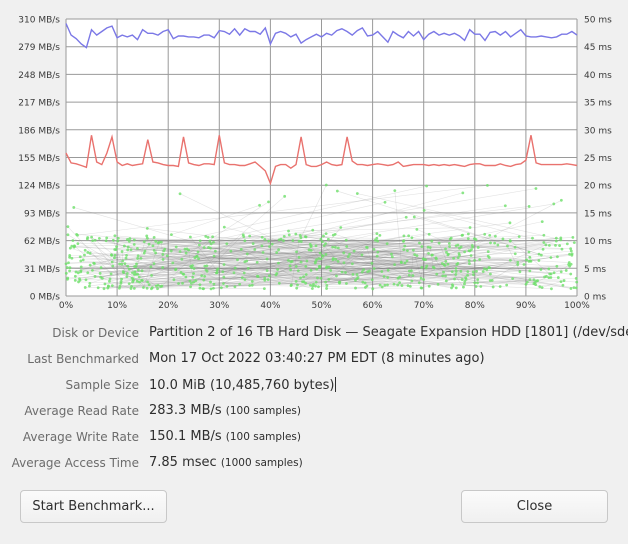  Describe the element at coordinates (39, 131) in the screenshot. I see `y-tick-label-left: 186 MB/s` at that location.